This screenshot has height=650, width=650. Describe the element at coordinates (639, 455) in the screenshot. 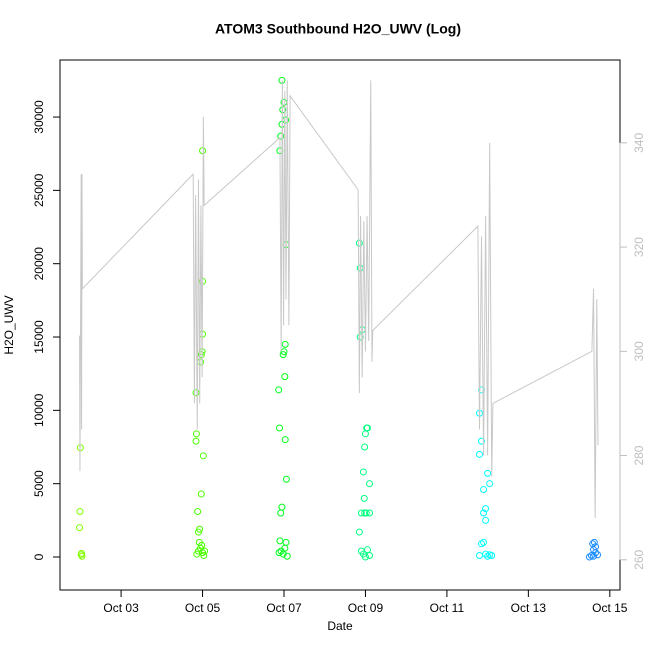

I see `y2-tick-label: 280` at that location.